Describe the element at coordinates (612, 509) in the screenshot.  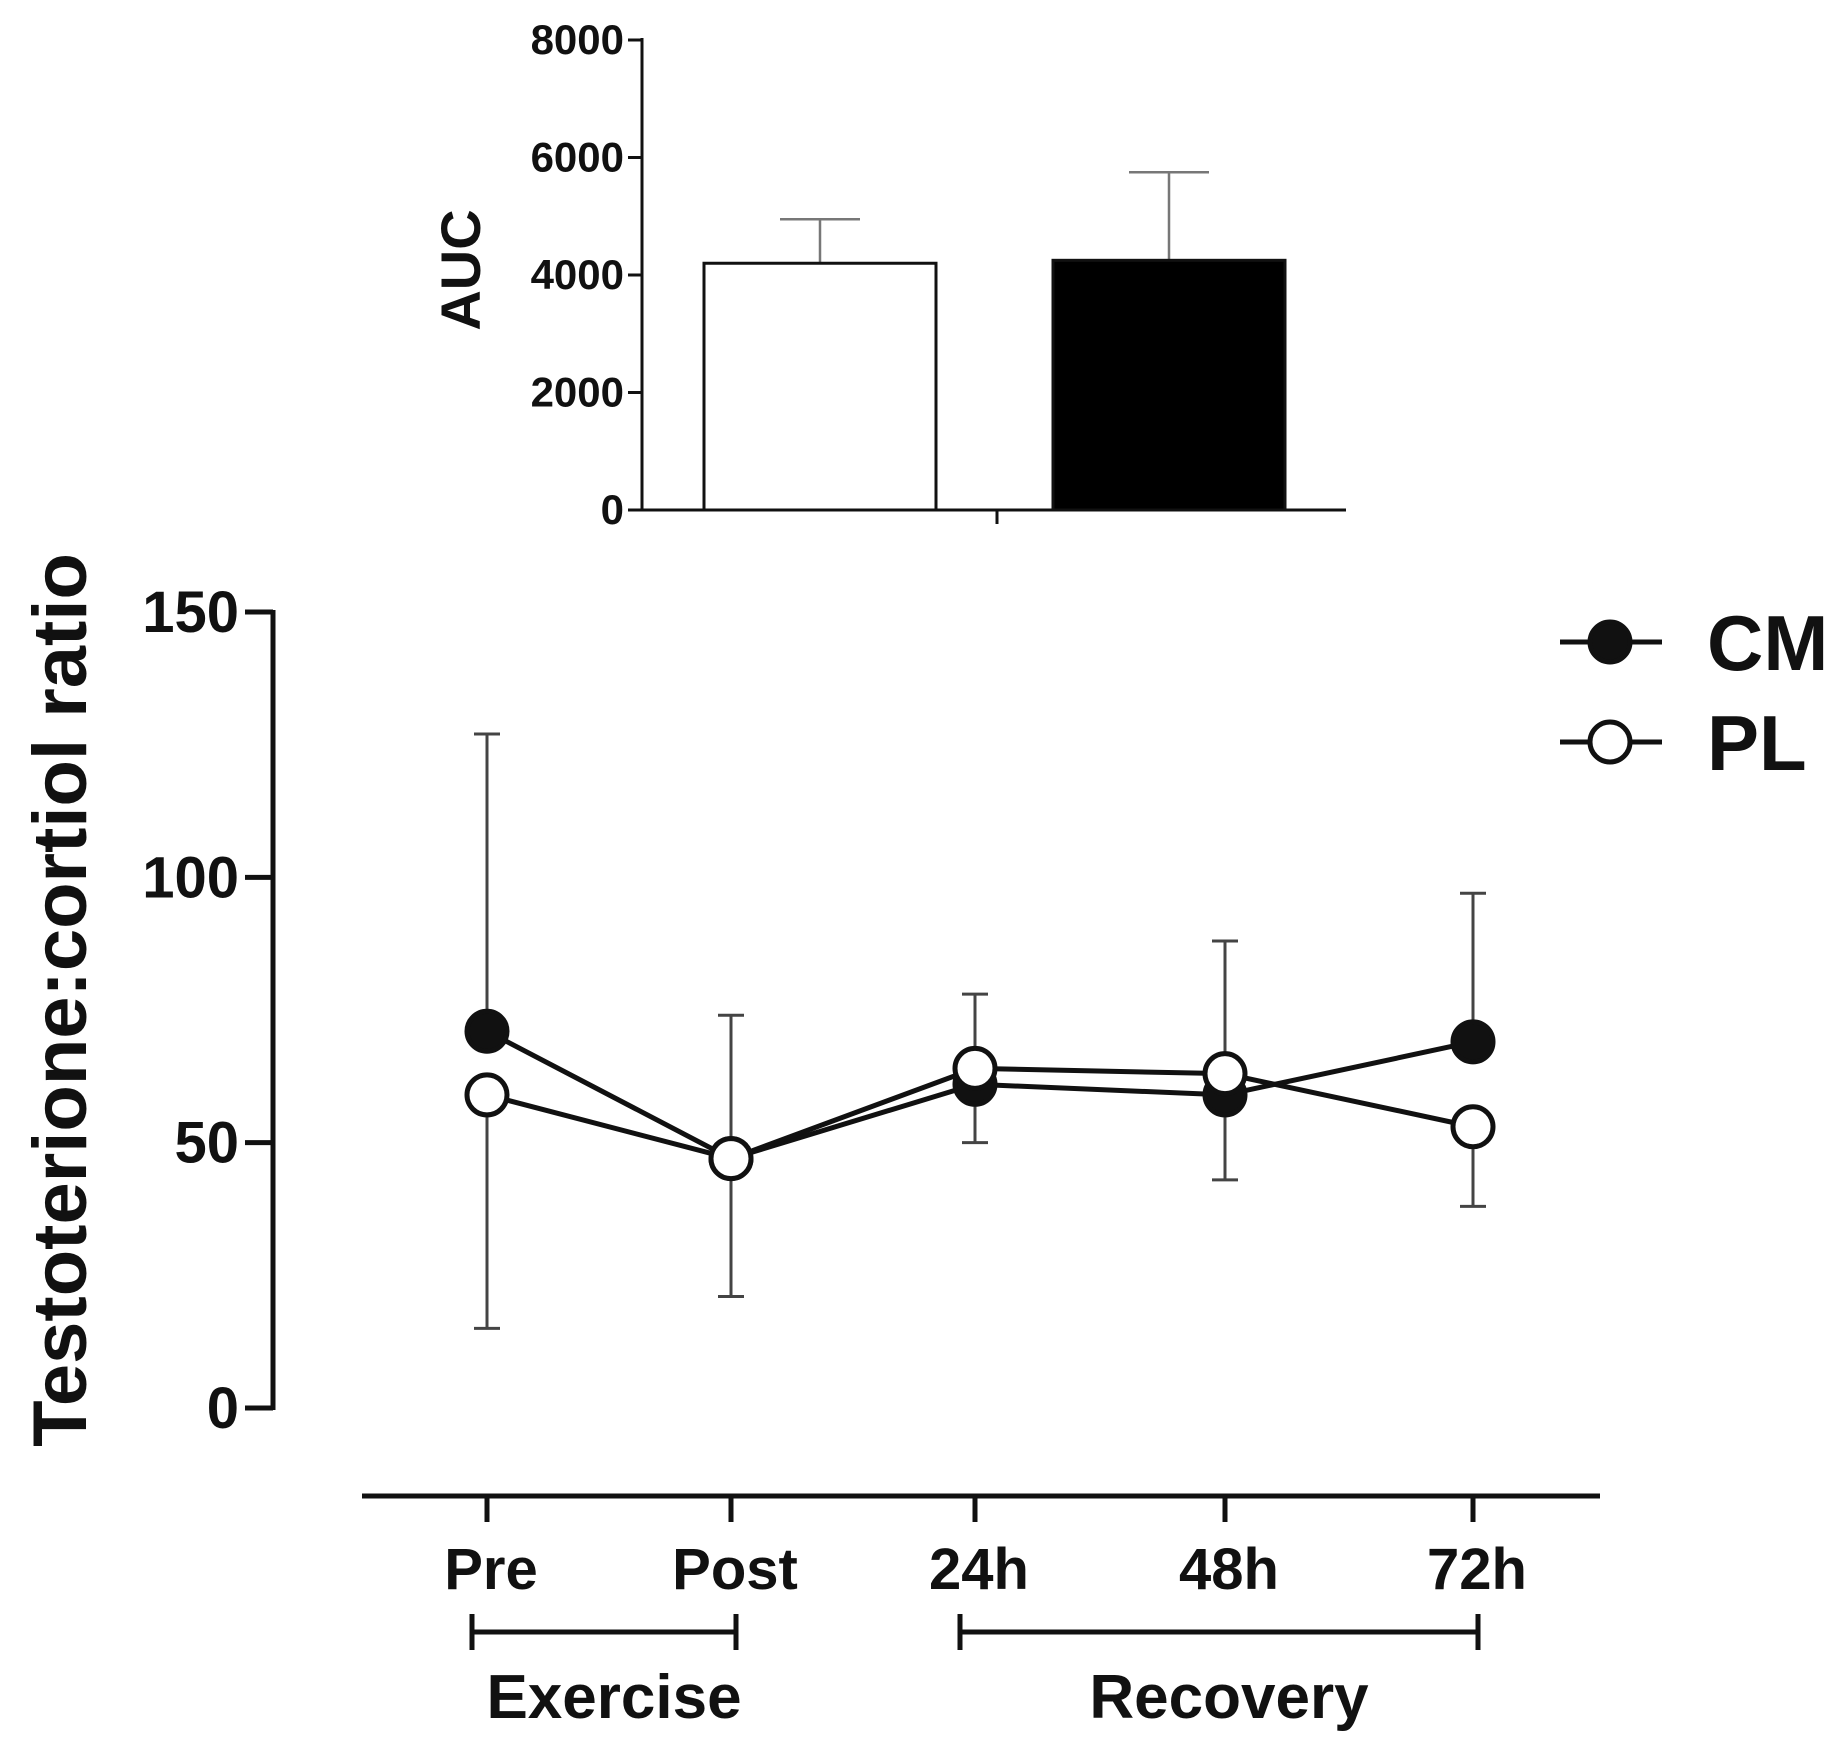
I see `bar-y-tick-label: 0` at that location.